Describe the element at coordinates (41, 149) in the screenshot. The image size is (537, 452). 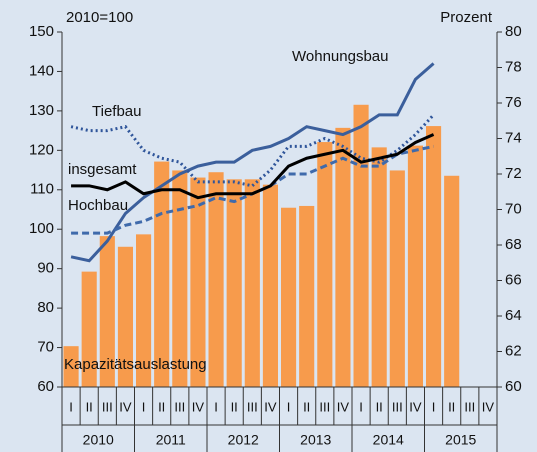
I see `y-tick-label: 120` at that location.